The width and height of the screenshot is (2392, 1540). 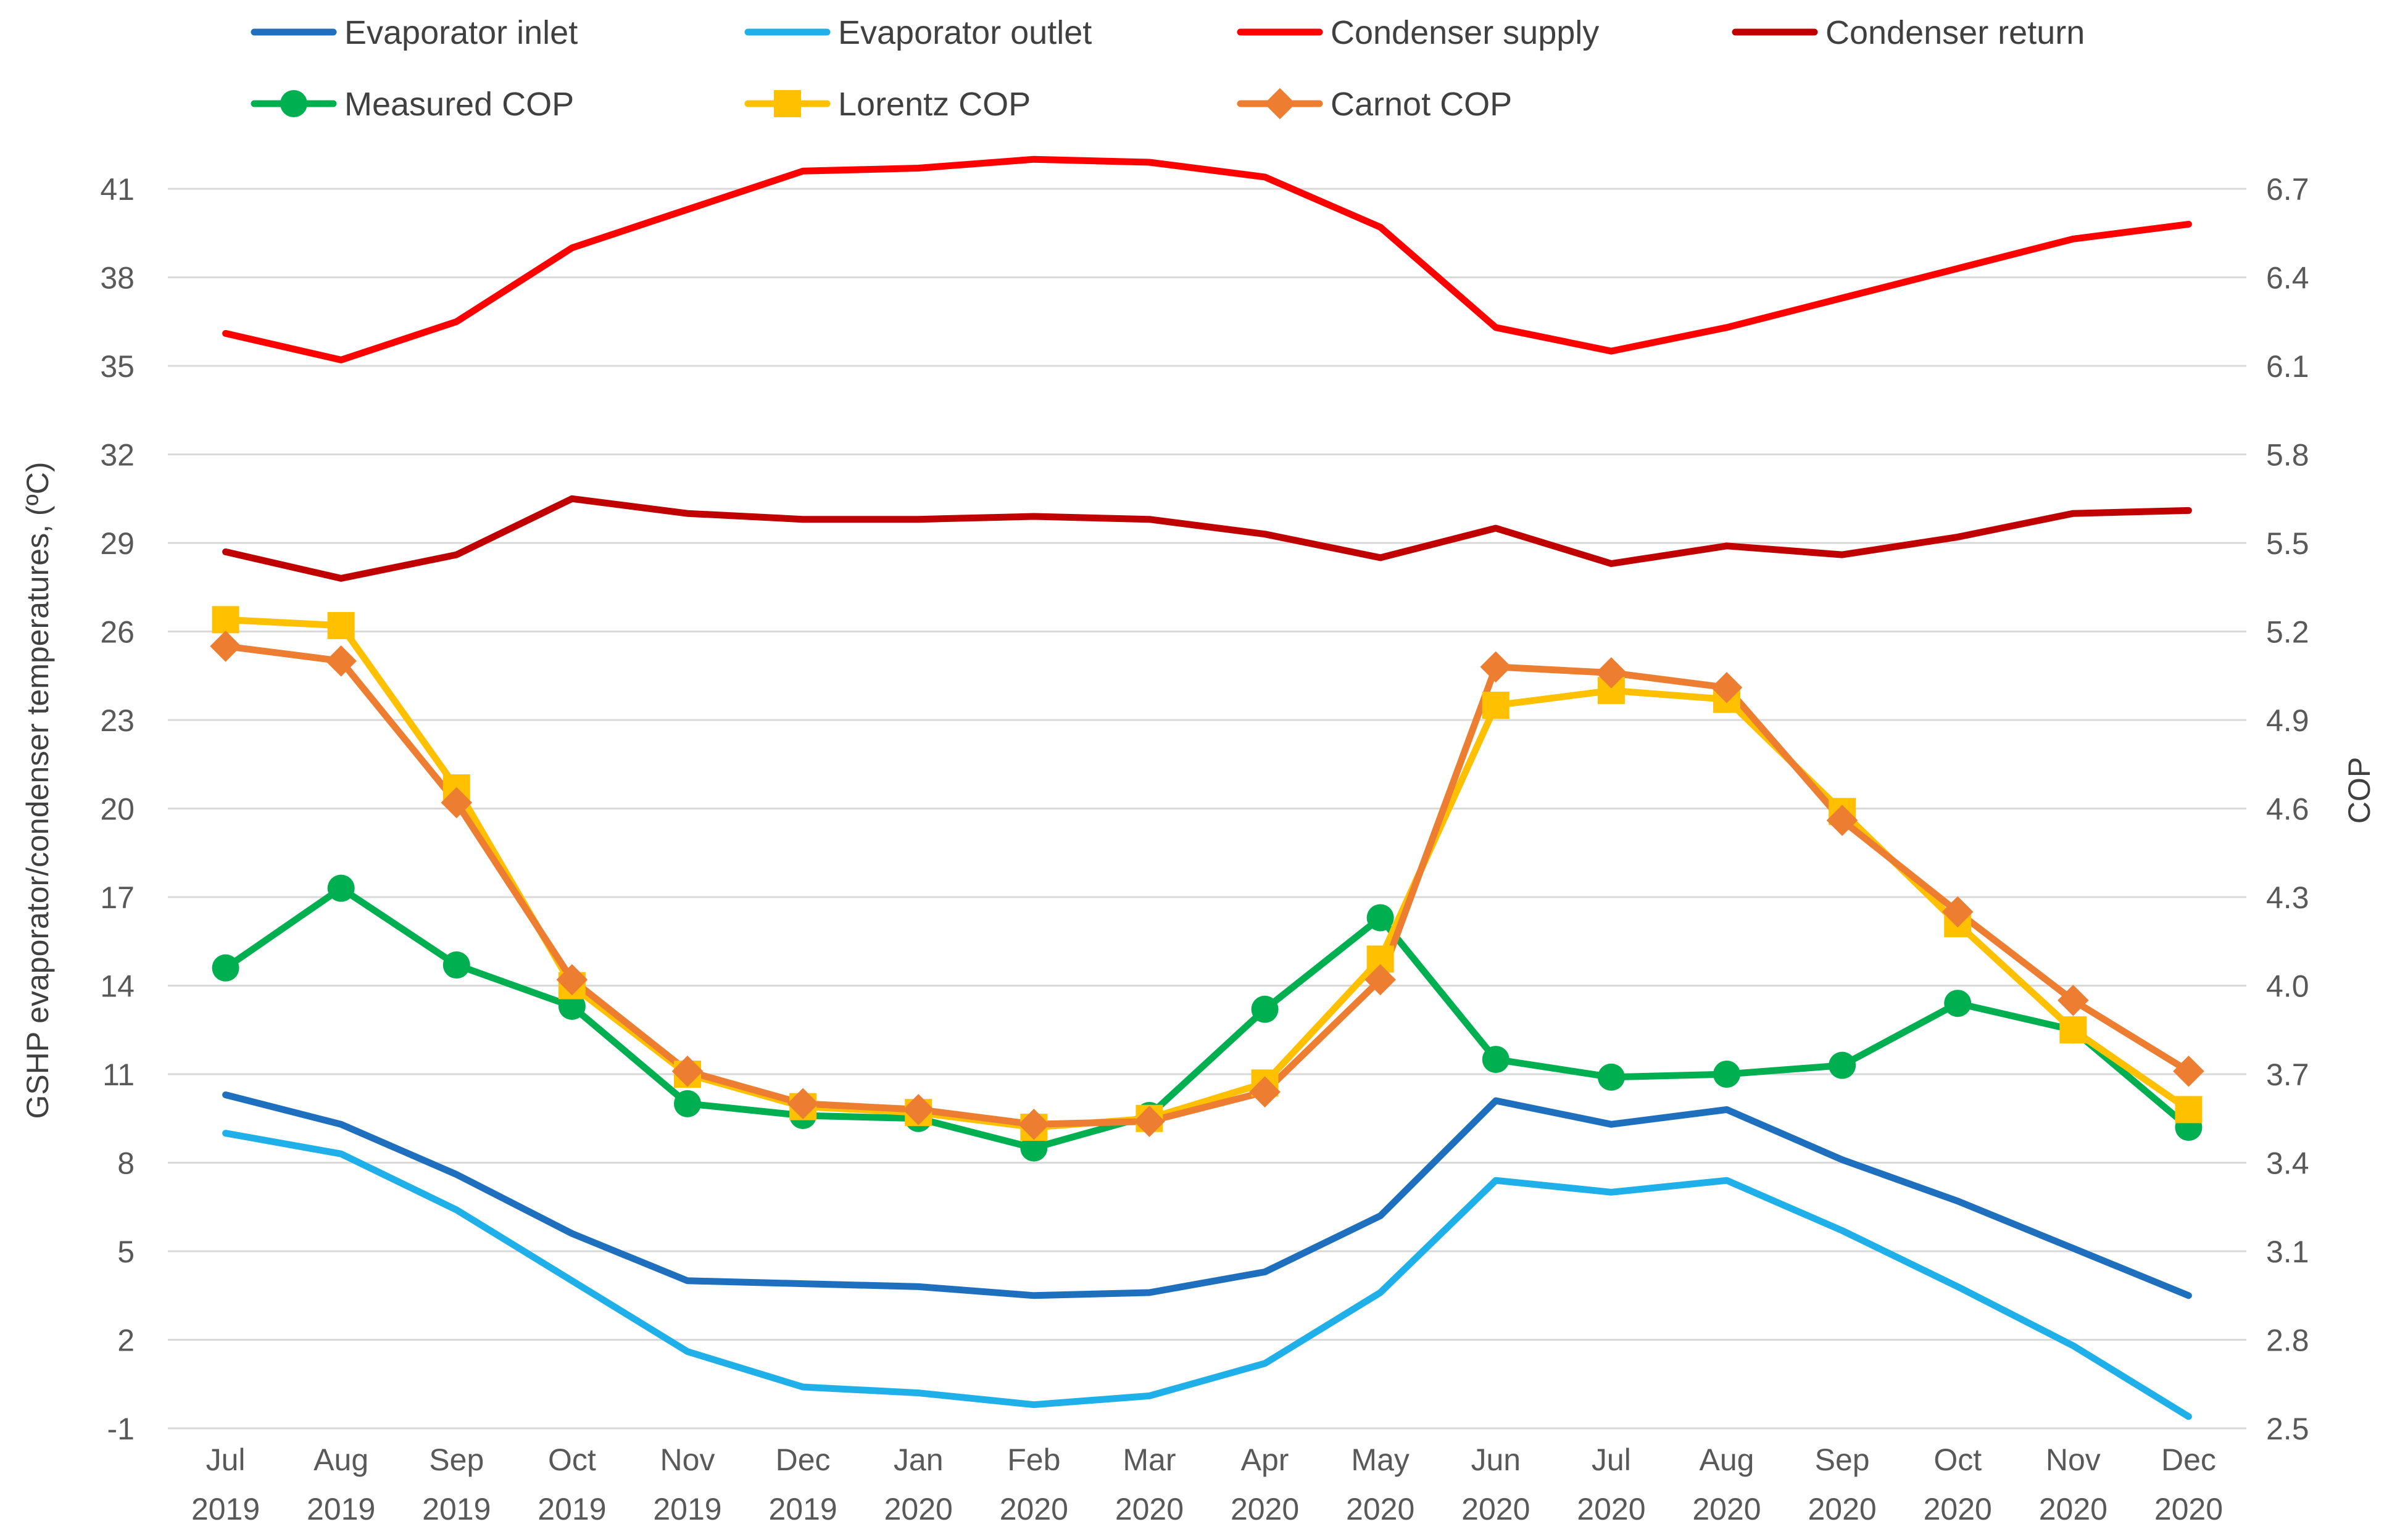 What do you see at coordinates (2287, 367) in the screenshot?
I see `right-tick-label: 6.1` at bounding box center [2287, 367].